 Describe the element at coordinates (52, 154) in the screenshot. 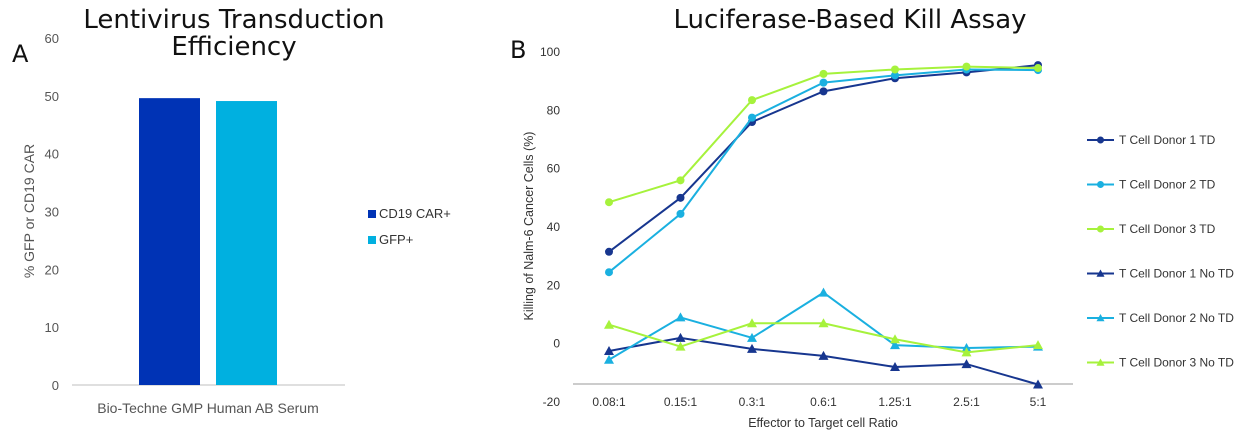

I see `chart-a-y-tick-label: 40` at that location.